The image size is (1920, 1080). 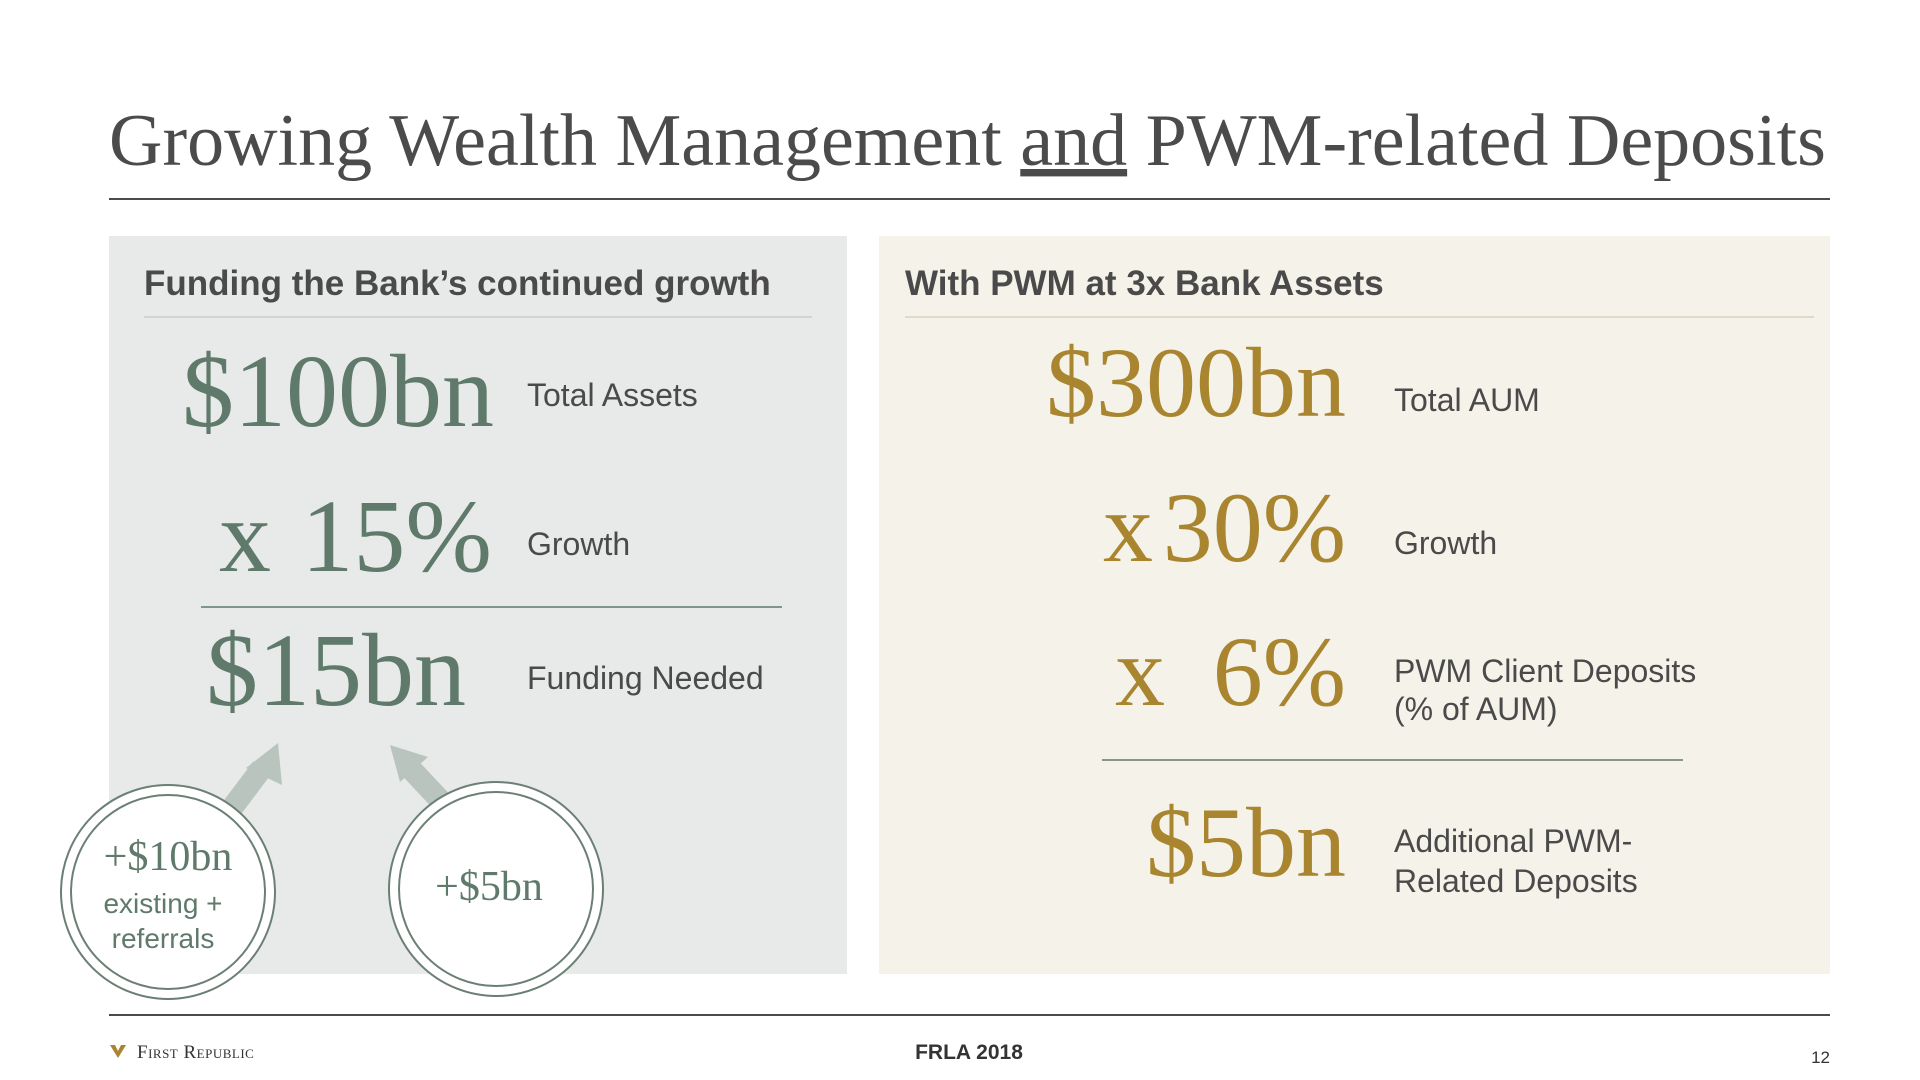 What do you see at coordinates (1073, 141) in the screenshot?
I see `title-emphasis: and` at bounding box center [1073, 141].